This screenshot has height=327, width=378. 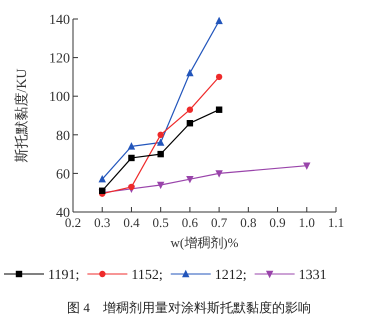 What do you see at coordinates (219, 222) in the screenshot?
I see `x-tick-label: 0.7` at bounding box center [219, 222].